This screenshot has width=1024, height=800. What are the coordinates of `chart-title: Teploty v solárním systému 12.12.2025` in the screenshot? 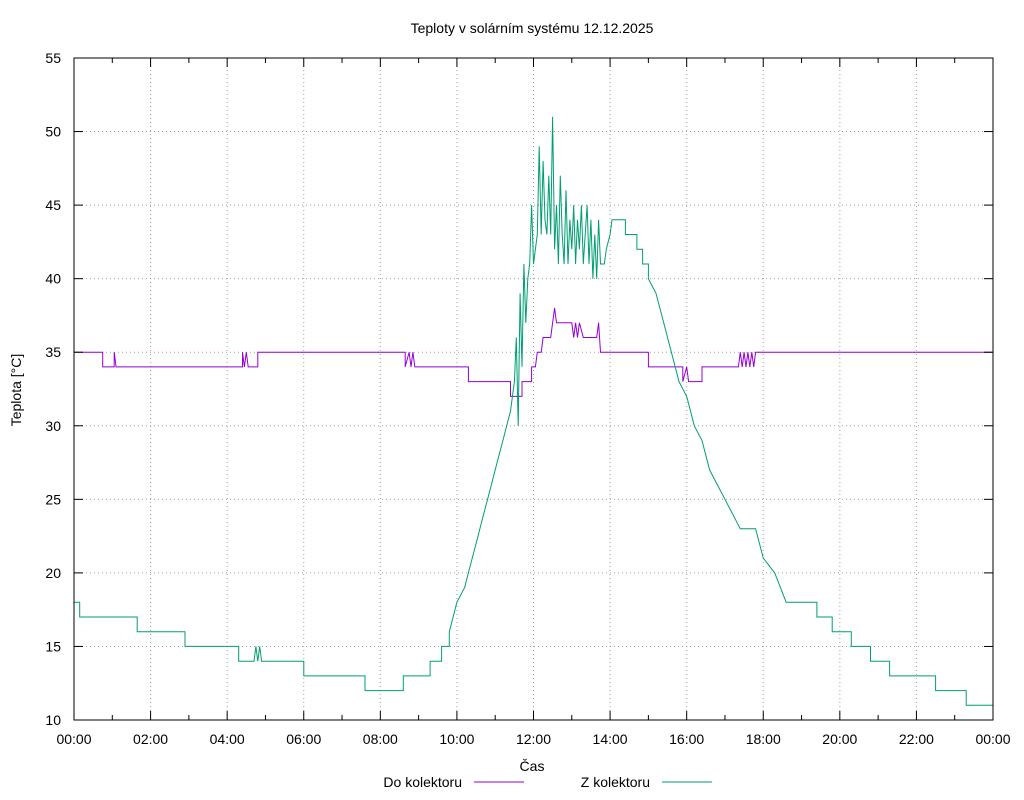 It's located at (532, 28).